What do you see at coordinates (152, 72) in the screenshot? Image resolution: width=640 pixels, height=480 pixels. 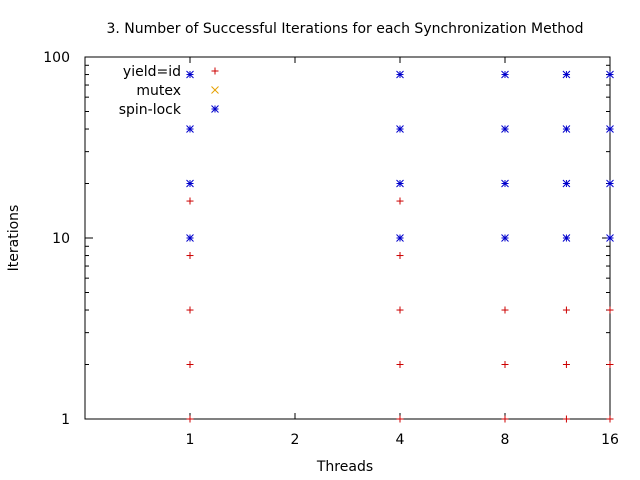 I see `legend-label: yield=id` at bounding box center [152, 72].